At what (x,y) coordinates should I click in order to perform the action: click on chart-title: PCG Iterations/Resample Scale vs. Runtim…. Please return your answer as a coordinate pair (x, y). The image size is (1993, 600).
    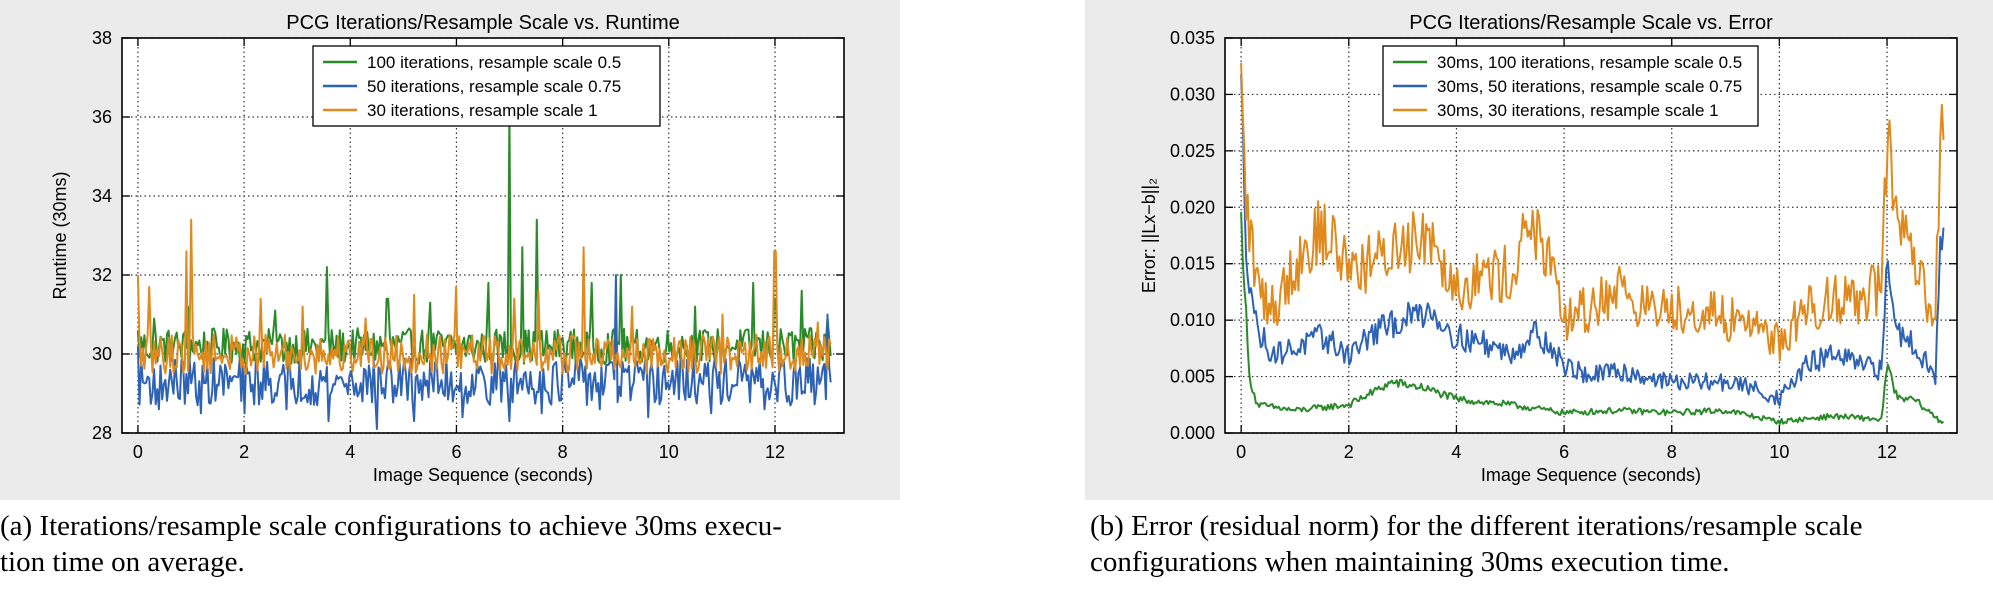
    Looking at the image, I should click on (483, 23).